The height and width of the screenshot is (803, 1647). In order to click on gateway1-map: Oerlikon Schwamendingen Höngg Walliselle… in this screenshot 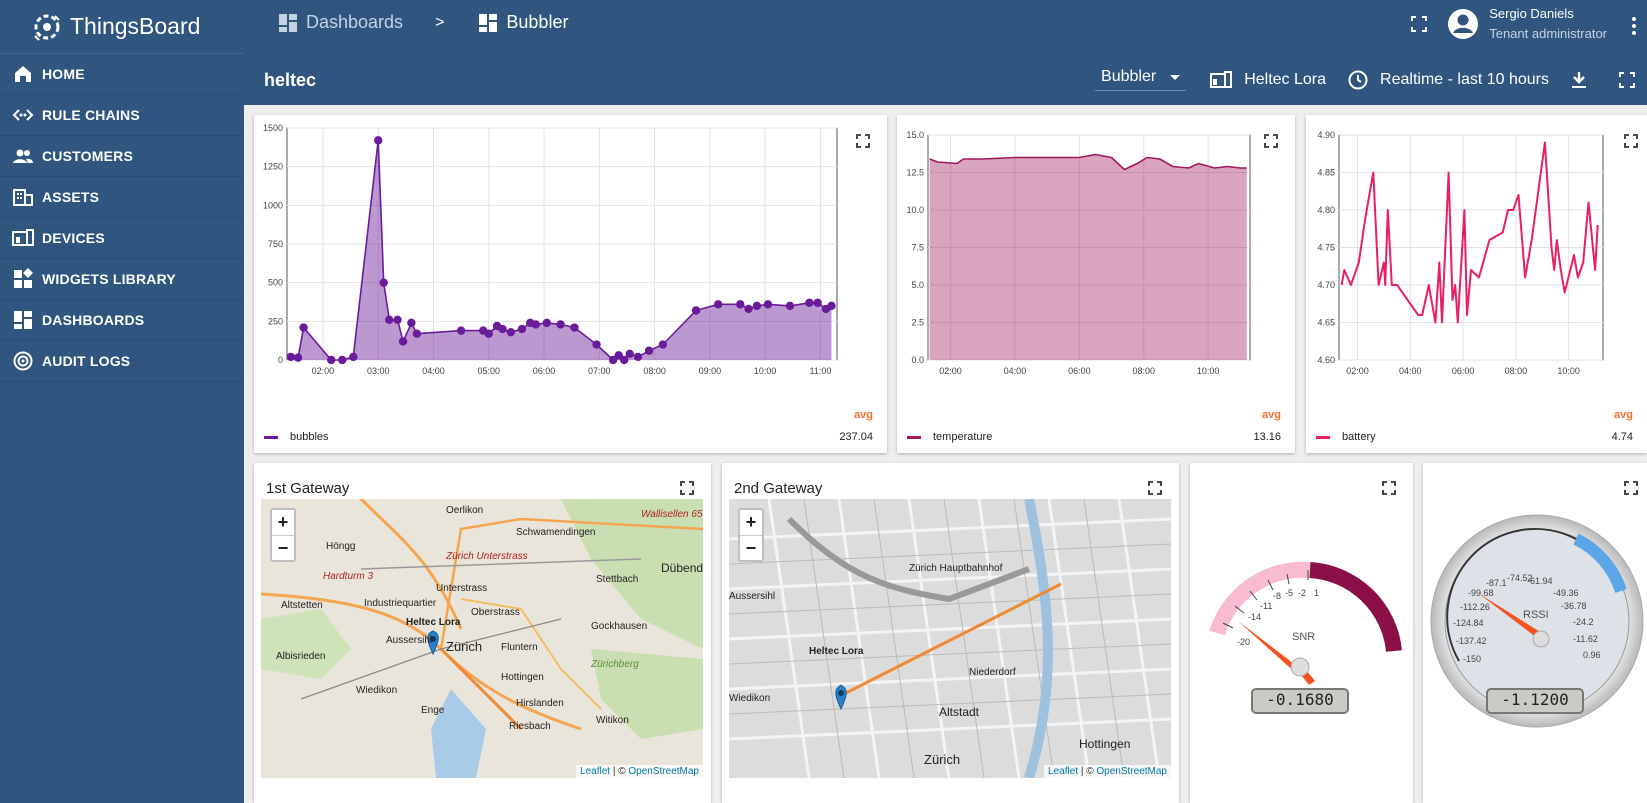, I will do `click(482, 638)`.